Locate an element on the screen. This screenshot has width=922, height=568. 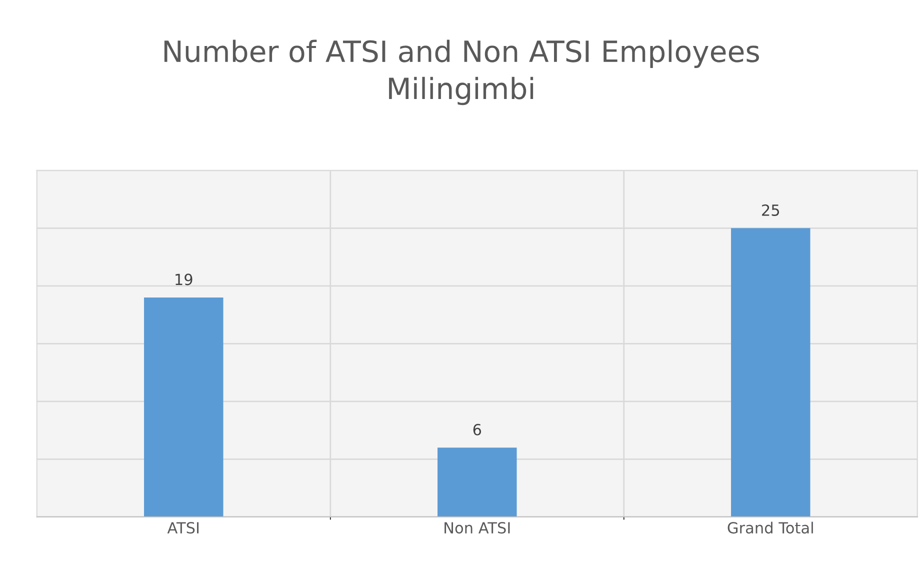
chart-title: Number of ATSI and Non ATSI Employees Milingimbi is located at coordinates (461, 73).